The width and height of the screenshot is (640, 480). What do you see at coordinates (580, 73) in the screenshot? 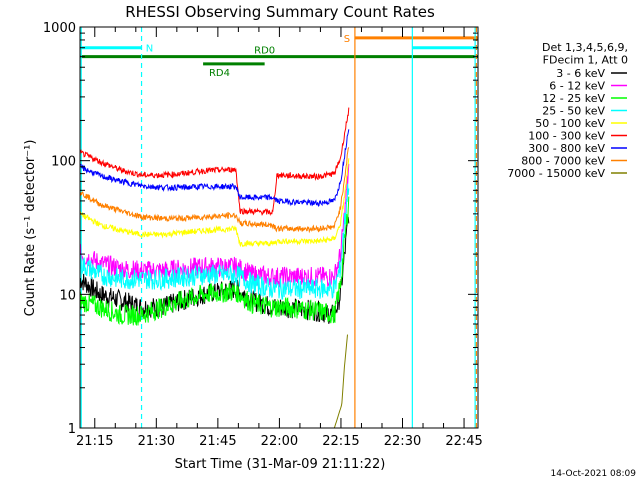
I see `legend-entry: 3 - 6 keV` at bounding box center [580, 73].